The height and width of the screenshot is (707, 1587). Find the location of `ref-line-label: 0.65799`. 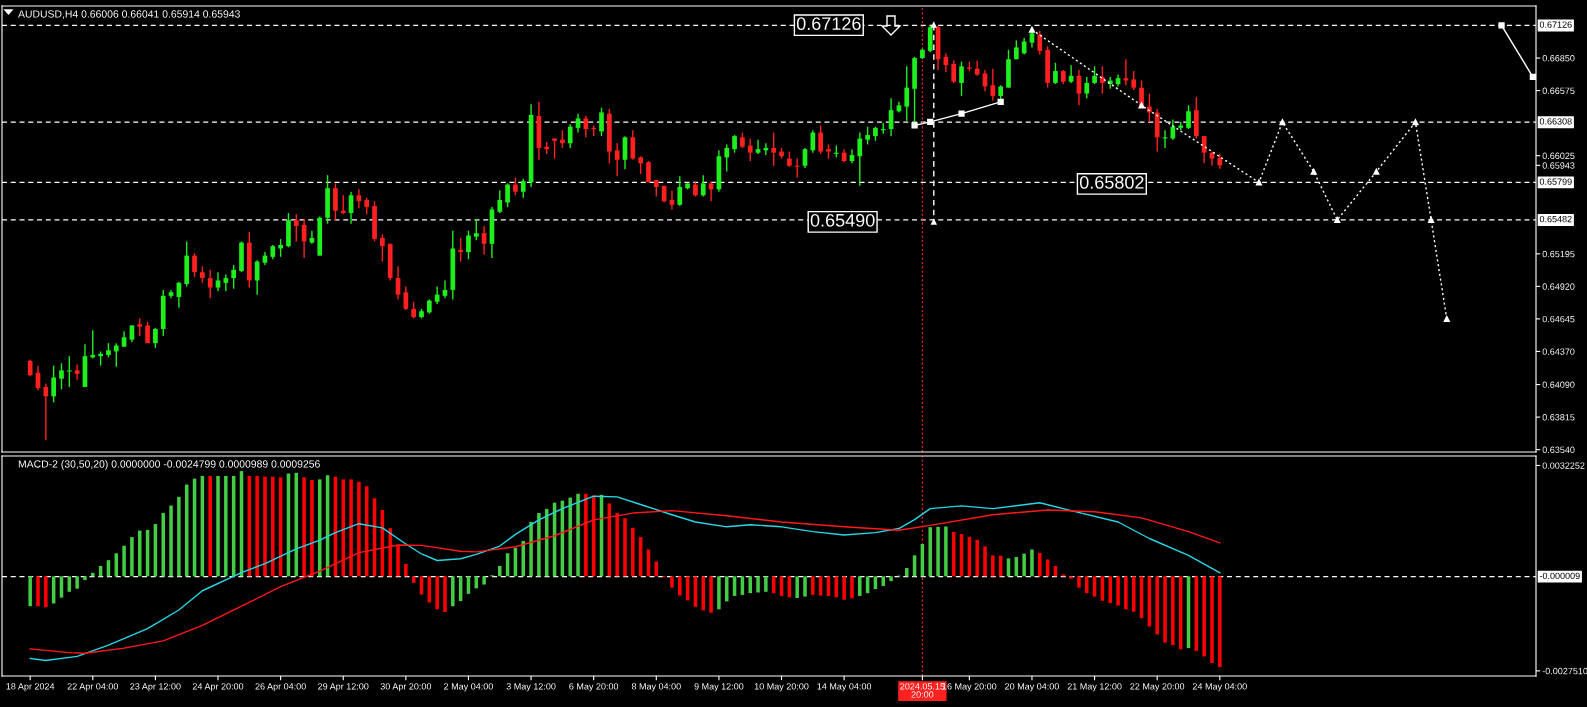

ref-line-label: 0.65799 is located at coordinates (1555, 181).